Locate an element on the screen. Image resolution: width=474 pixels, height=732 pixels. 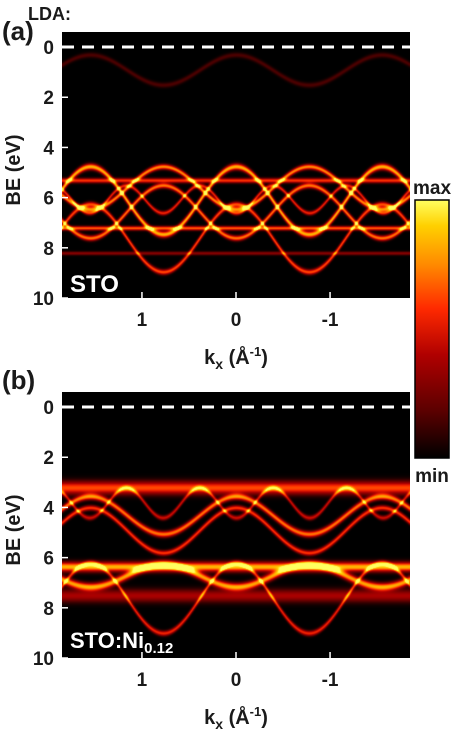
panel-a-xlabel: kx (Å-1) is located at coordinates (236, 358).